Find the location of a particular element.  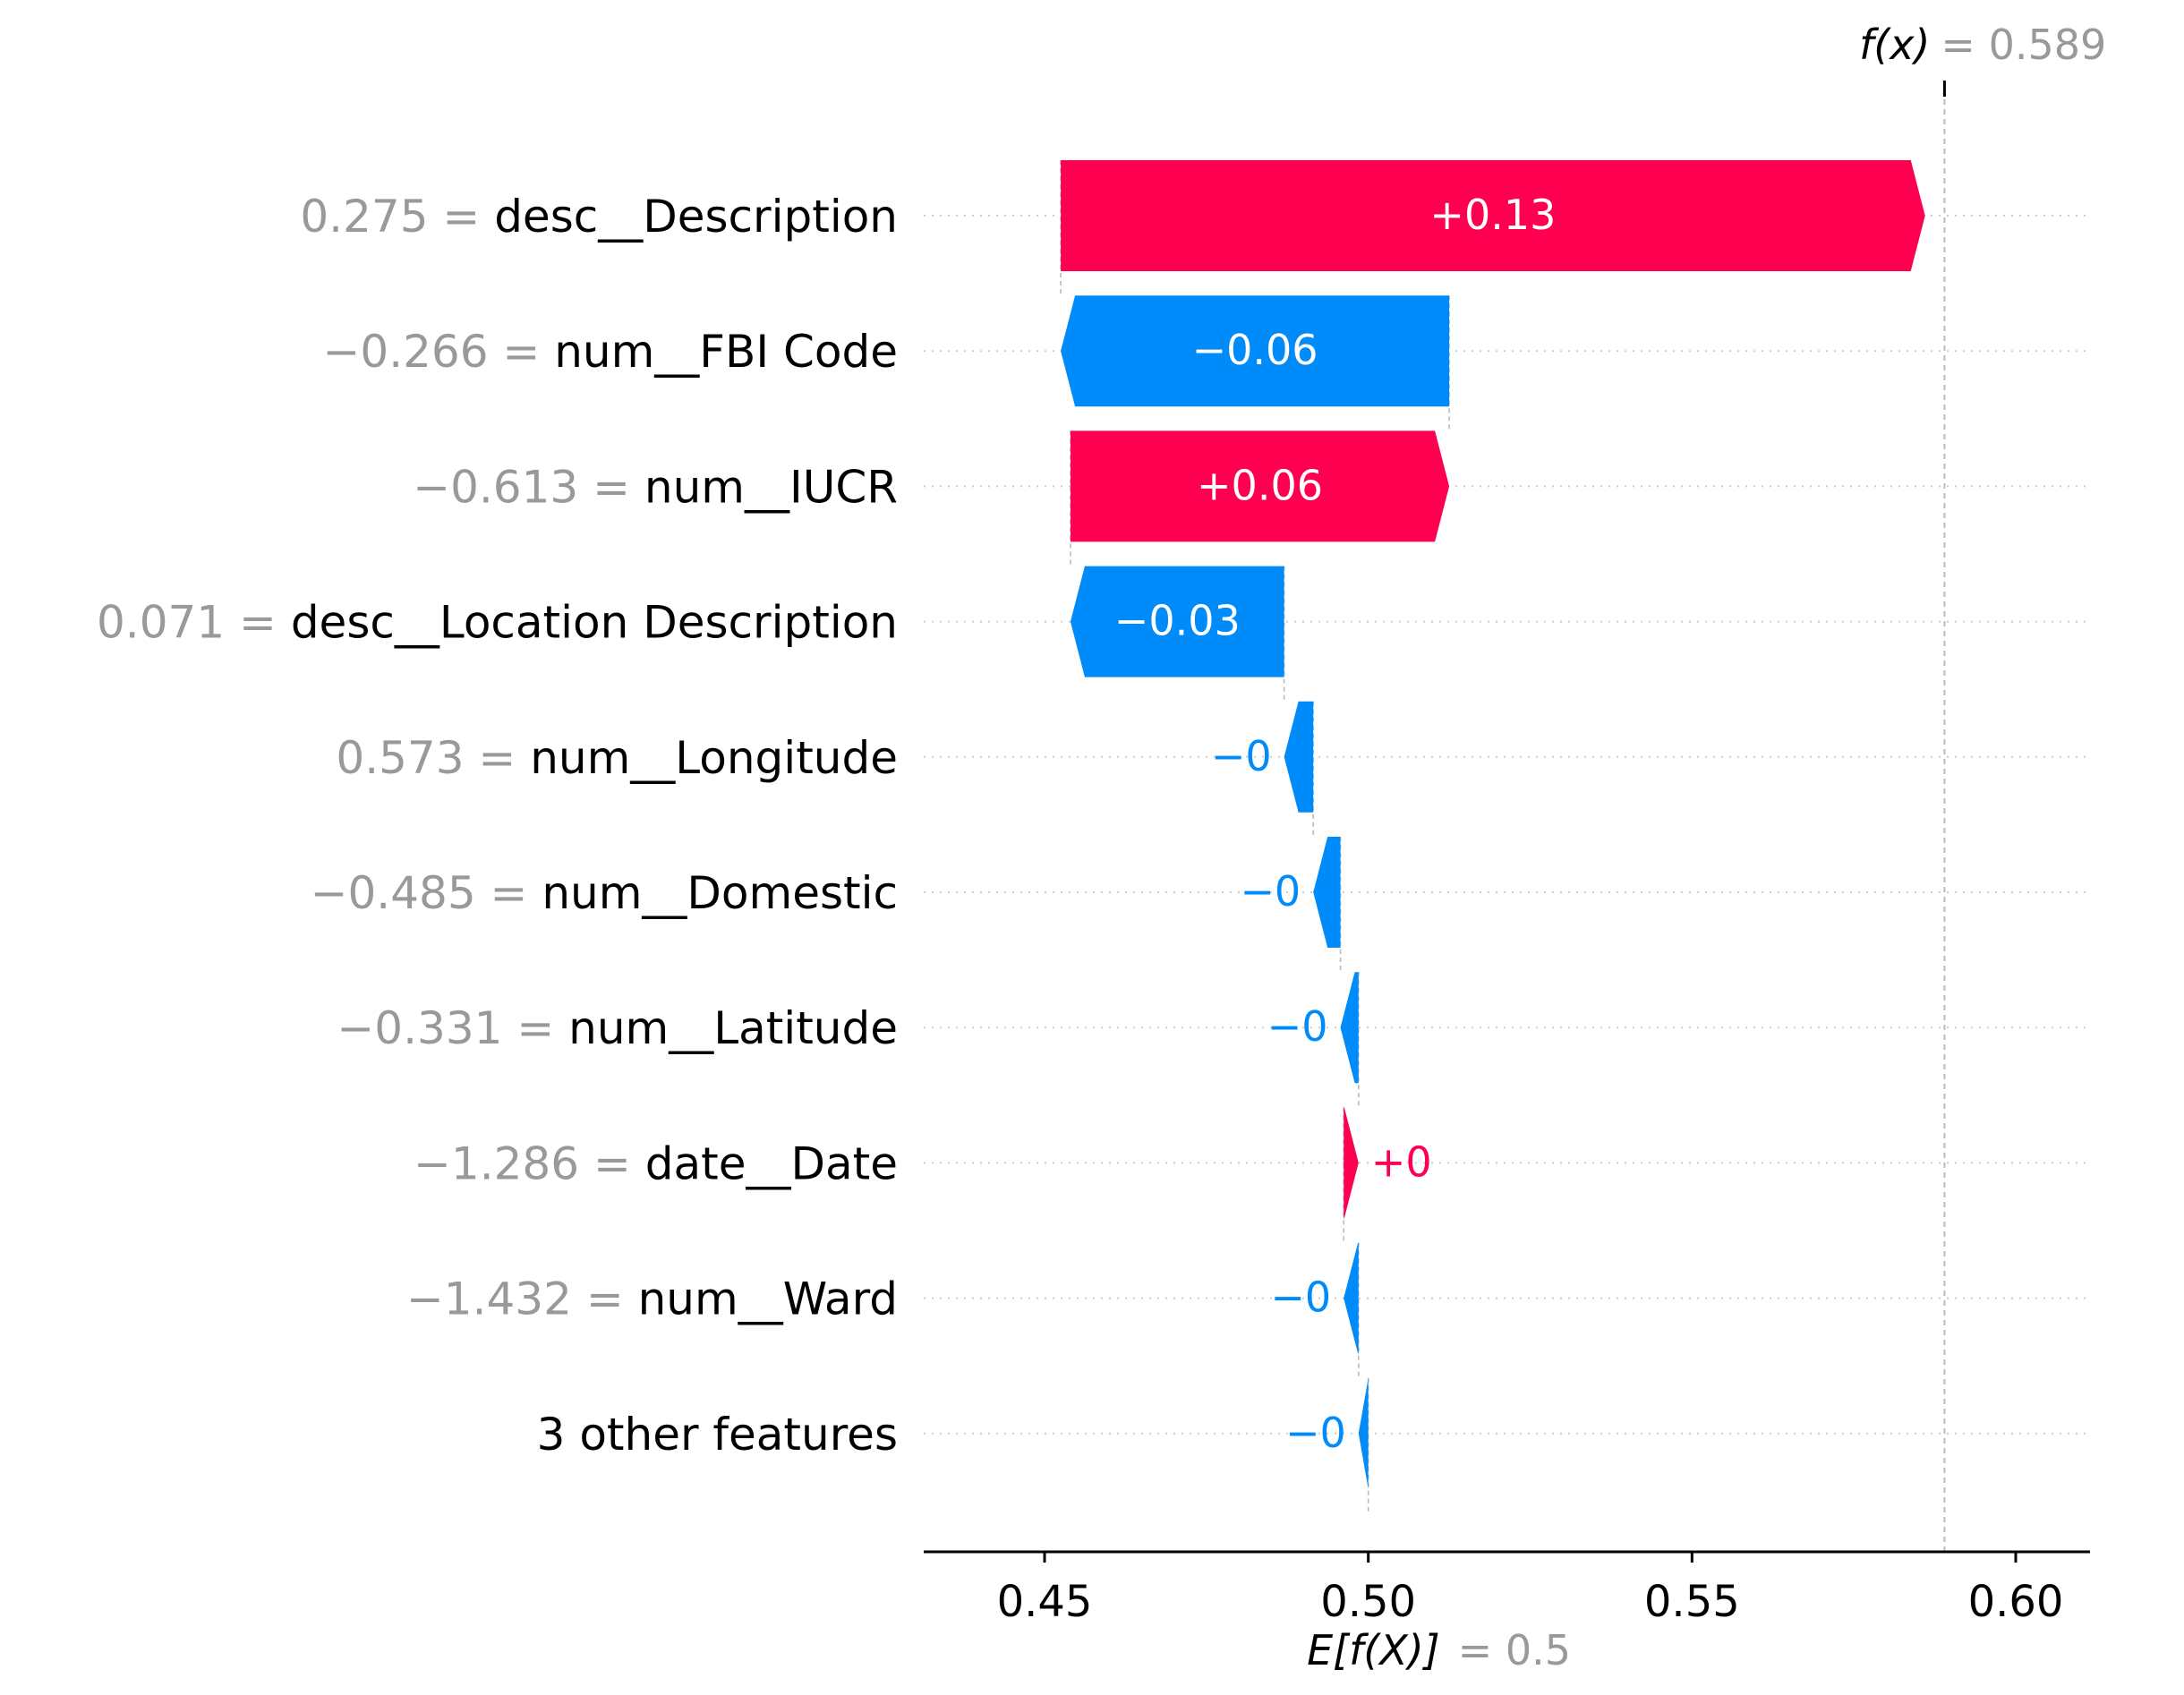

shap-value-label: −0.03 is located at coordinates (1177, 621).